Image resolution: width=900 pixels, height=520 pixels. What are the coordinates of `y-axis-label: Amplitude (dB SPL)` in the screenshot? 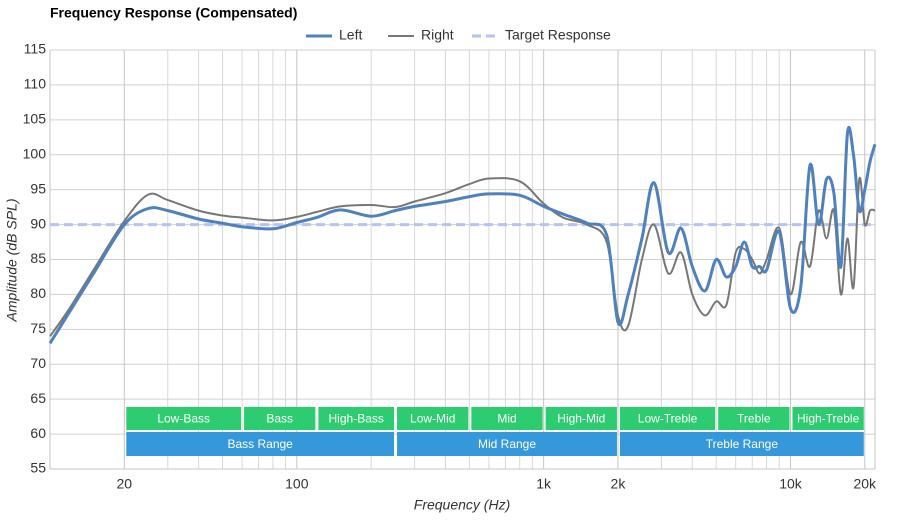 It's located at (12, 261).